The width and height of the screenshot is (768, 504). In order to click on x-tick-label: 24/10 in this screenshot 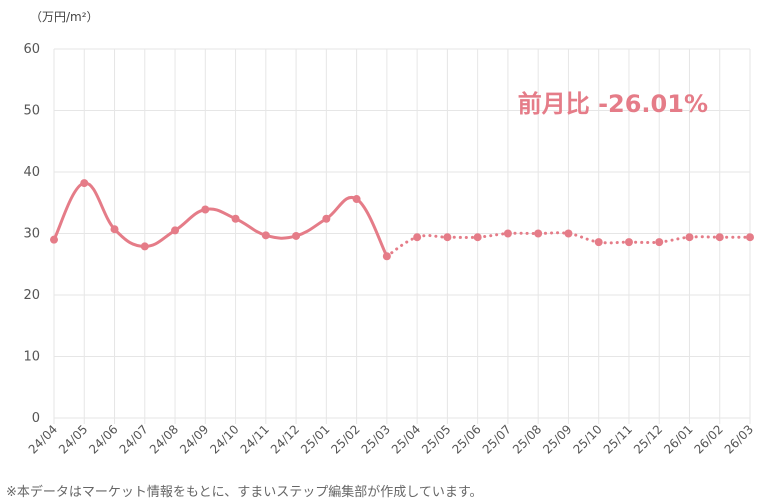, I will do `click(224, 439)`.